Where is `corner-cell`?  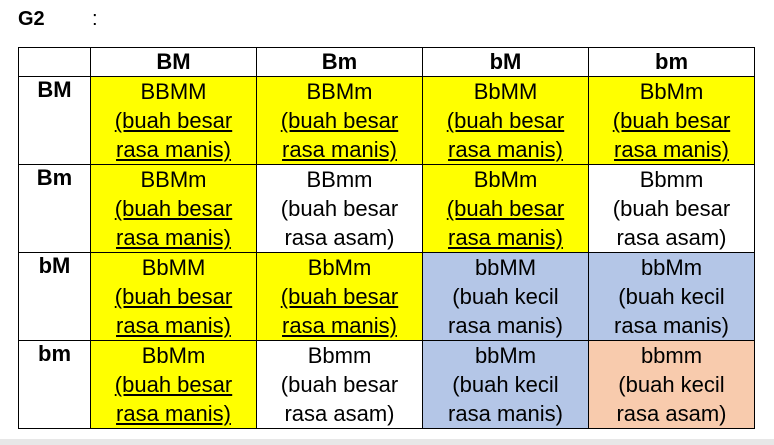
corner-cell is located at coordinates (54, 62).